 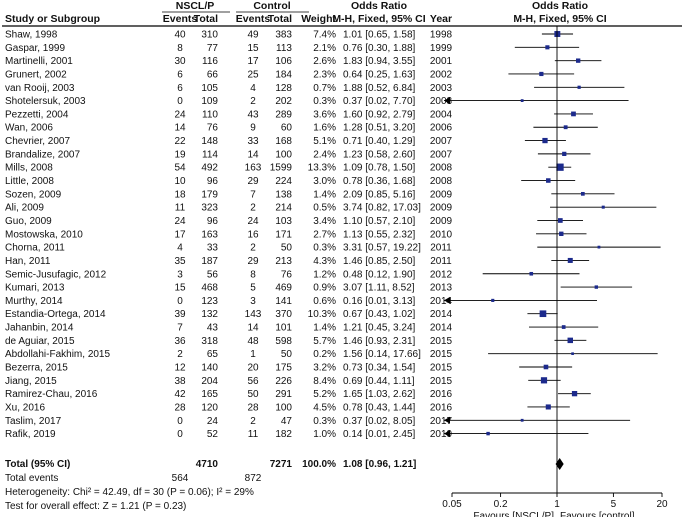 What do you see at coordinates (441, 194) in the screenshot?
I see `year-cell: 2009` at bounding box center [441, 194].